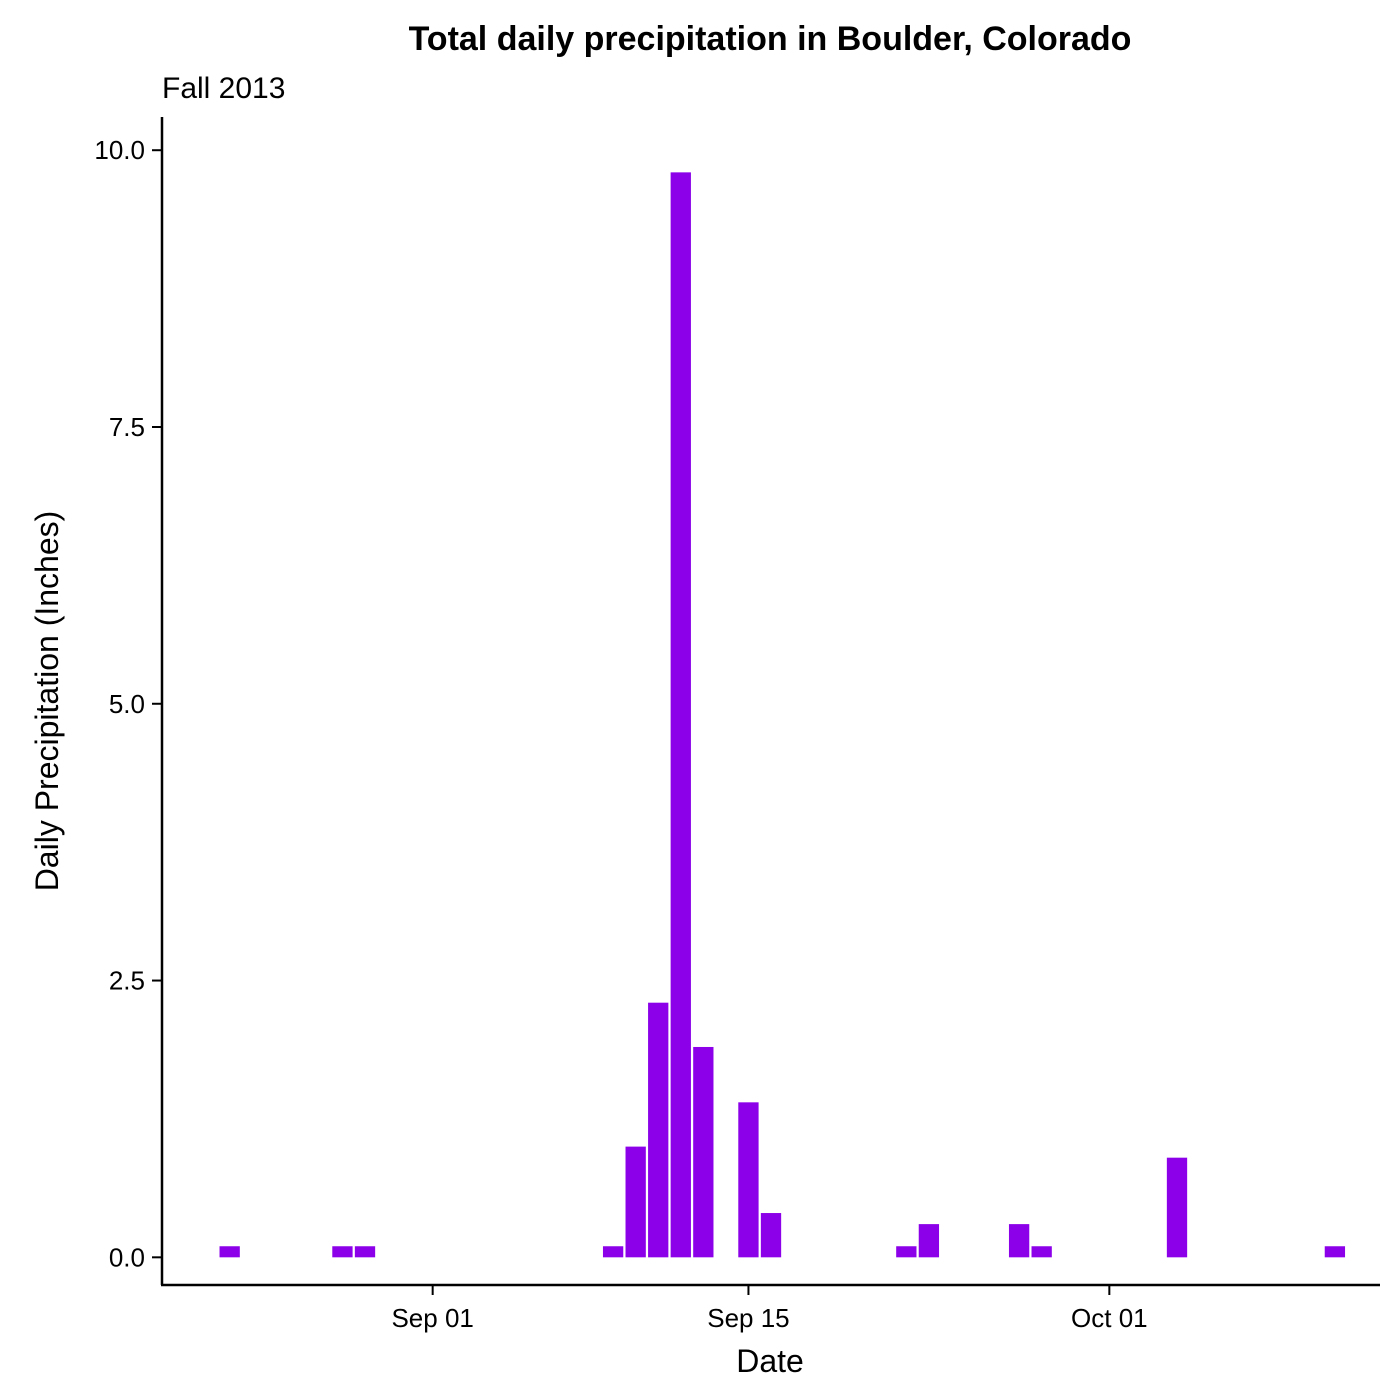 Image resolution: width=1400 pixels, height=1400 pixels. I want to click on x-axis-ticks: Sep 01 Sep 15 Oct 01, so click(769, 1309).